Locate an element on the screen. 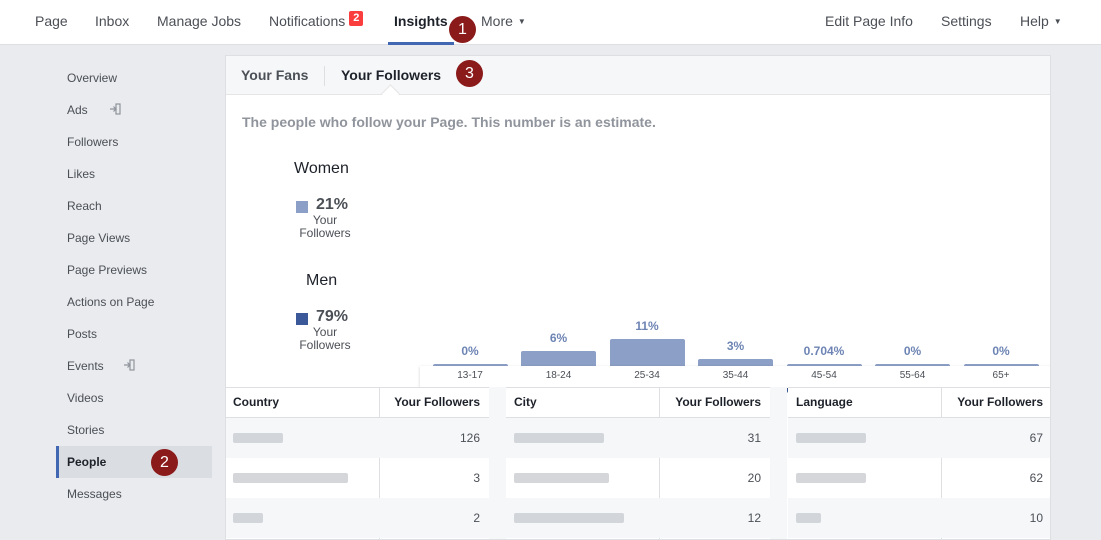 This screenshot has width=1101, height=540. nav-manage-jobs: Manage Jobs is located at coordinates (199, 22).